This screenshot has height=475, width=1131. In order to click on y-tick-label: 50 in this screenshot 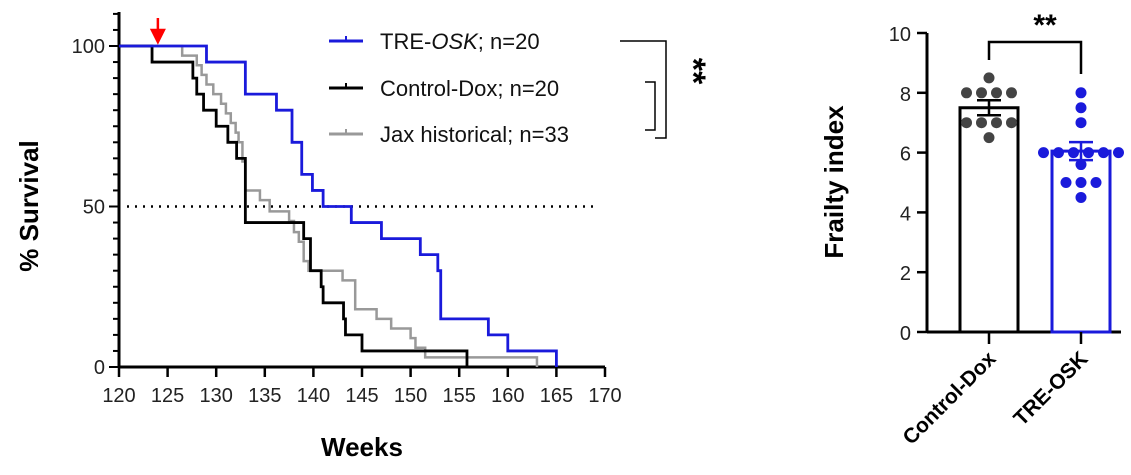, I will do `click(94, 208)`.